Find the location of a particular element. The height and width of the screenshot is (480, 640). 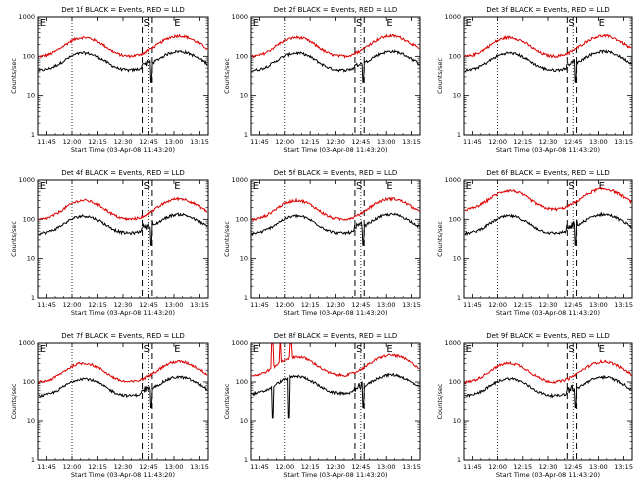

panel-title: Det 3f BLACK = Events, RED = LLD is located at coordinates (547, 10).